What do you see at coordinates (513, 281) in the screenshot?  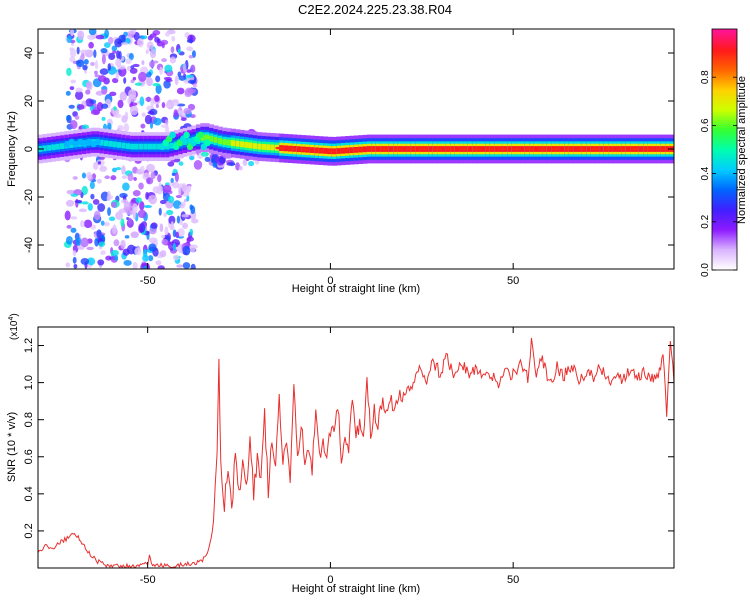 I see `x-tick-label: 50` at bounding box center [513, 281].